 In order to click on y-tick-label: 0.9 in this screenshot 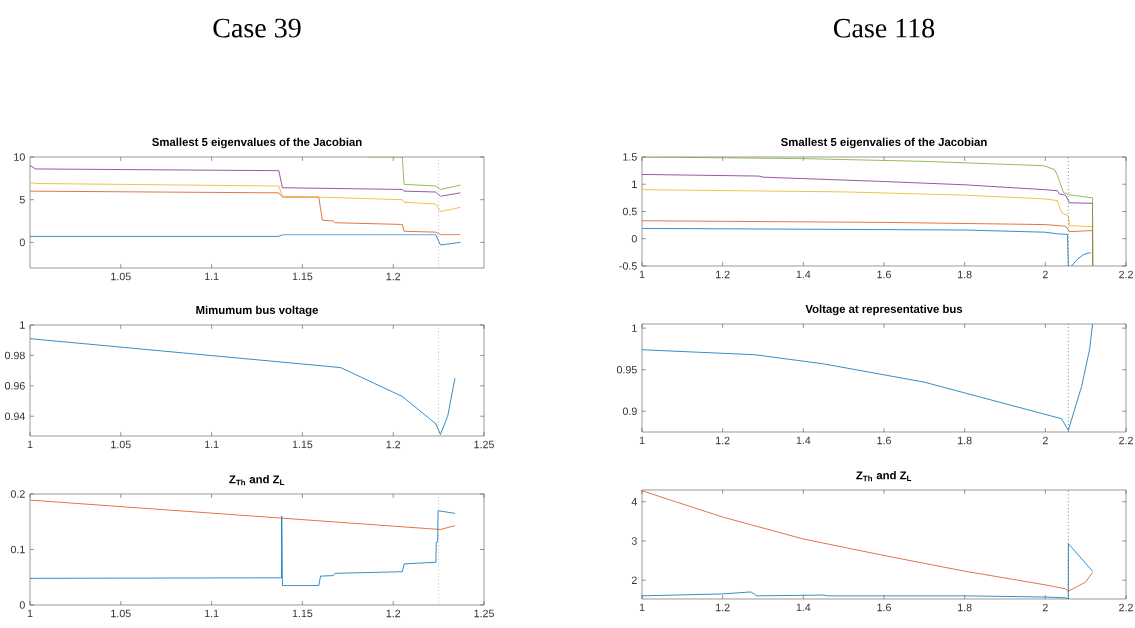, I will do `click(629, 411)`.